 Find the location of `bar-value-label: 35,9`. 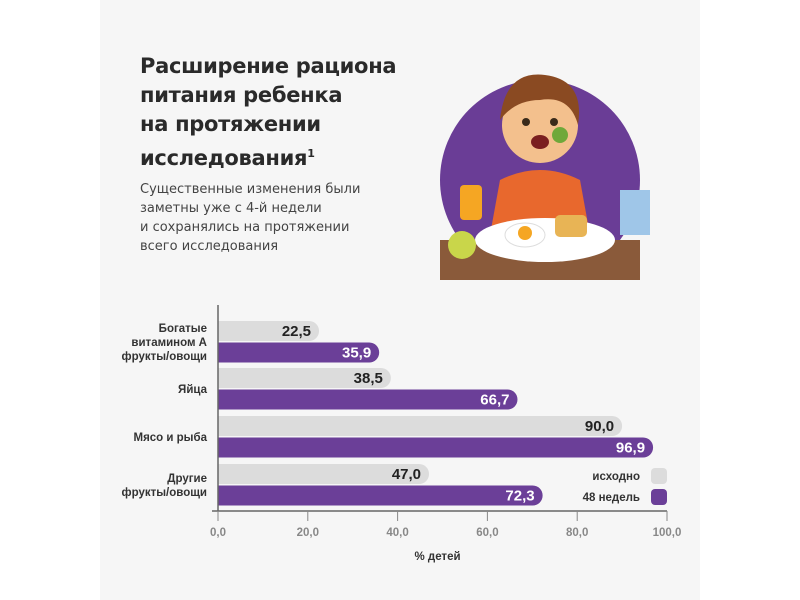

bar-value-label: 35,9 is located at coordinates (356, 353).